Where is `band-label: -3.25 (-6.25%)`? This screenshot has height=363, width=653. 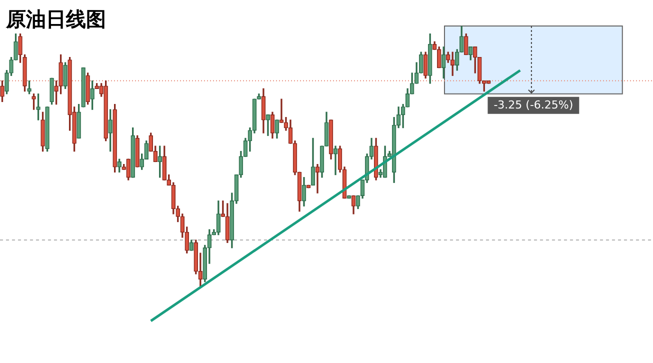
band-label: -3.25 (-6.25%) is located at coordinates (534, 105).